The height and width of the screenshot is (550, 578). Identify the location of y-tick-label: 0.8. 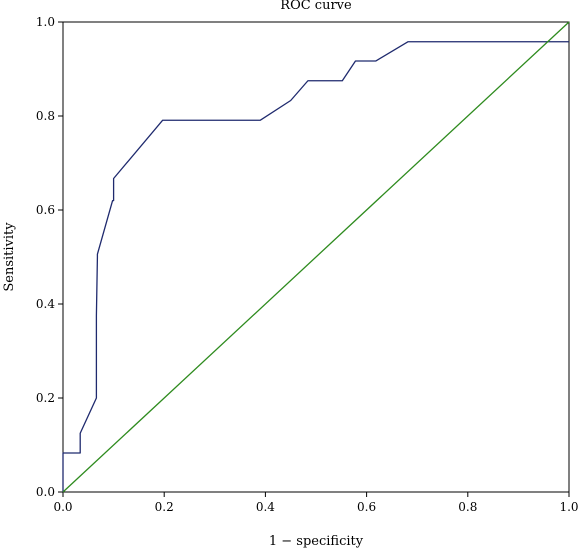
(45, 116).